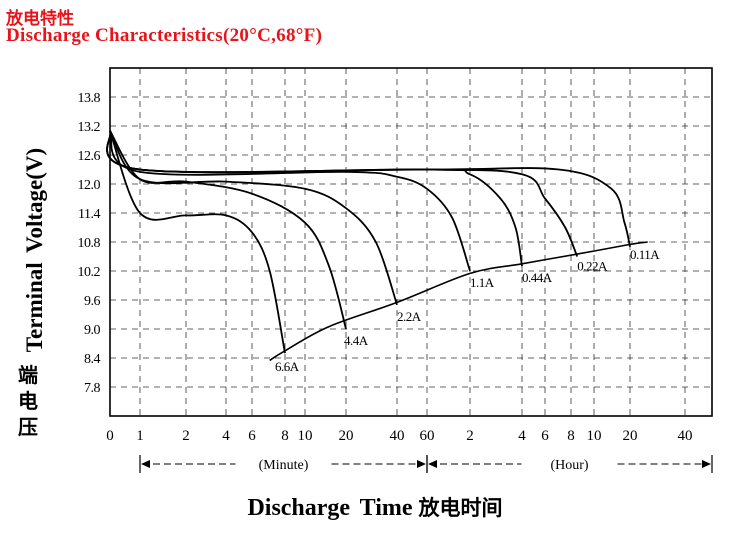  I want to click on series-labels: 6.6A 4.4A 2.2A 1.1A 0.44A 0.22A 0.11A, so click(468, 310).